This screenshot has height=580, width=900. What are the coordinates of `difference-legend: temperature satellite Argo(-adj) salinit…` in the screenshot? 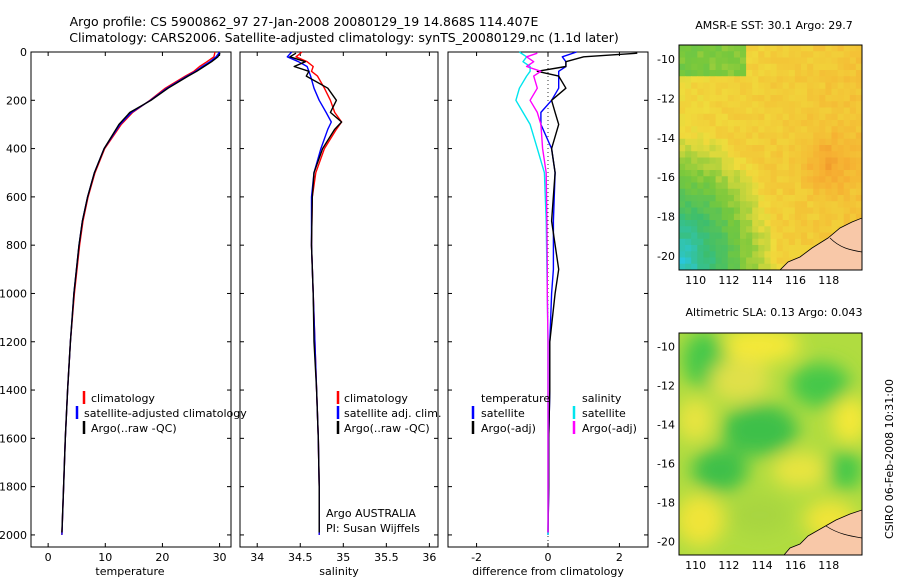 It's located at (554, 413).